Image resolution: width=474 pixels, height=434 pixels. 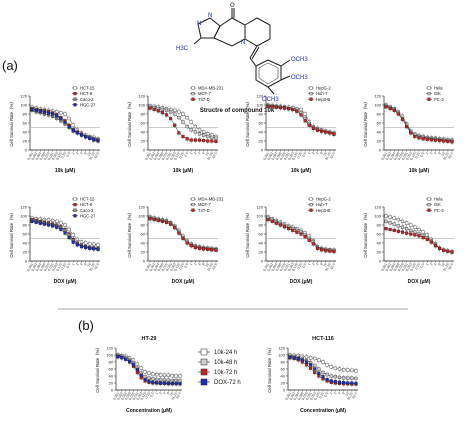 I want to click on x-axis-label: 10k (μM), so click(x=301, y=171).